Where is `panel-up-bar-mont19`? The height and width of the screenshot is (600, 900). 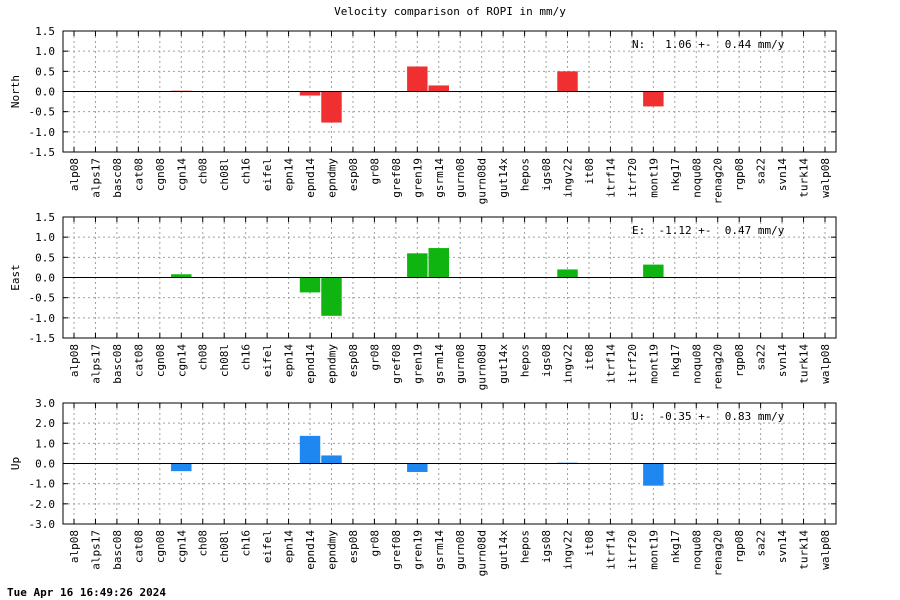
panel-up-bar-mont19 is located at coordinates (653, 474).